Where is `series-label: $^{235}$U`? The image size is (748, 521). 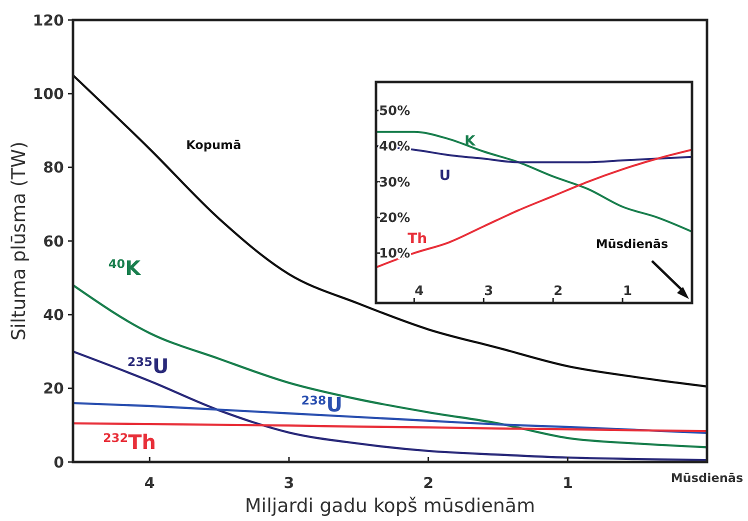 series-label: $^{235}$U is located at coordinates (148, 366).